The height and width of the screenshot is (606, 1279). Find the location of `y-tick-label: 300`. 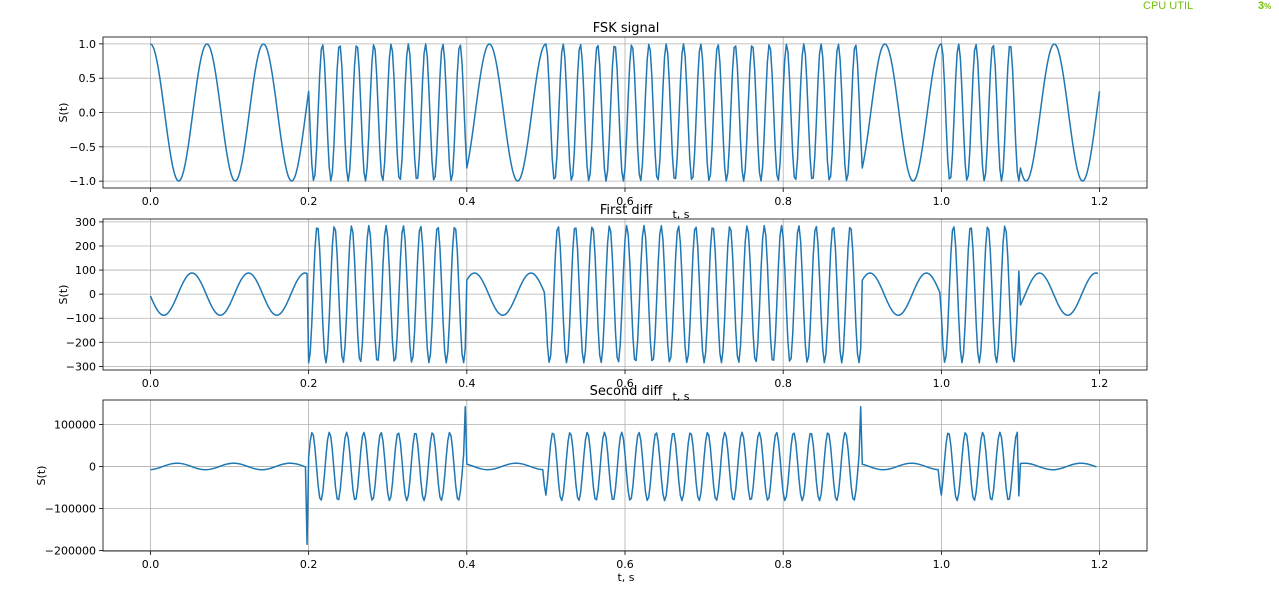

y-tick-label: 300 is located at coordinates (85, 222).